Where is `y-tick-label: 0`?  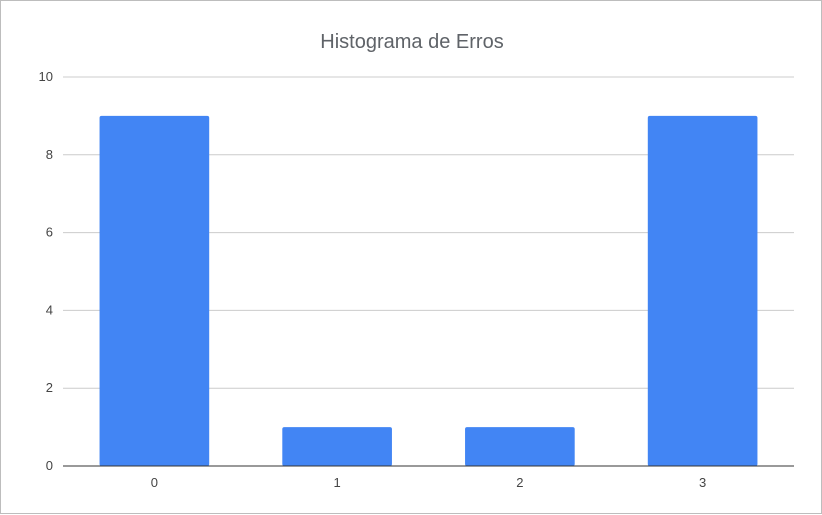
y-tick-label: 0 is located at coordinates (49, 465).